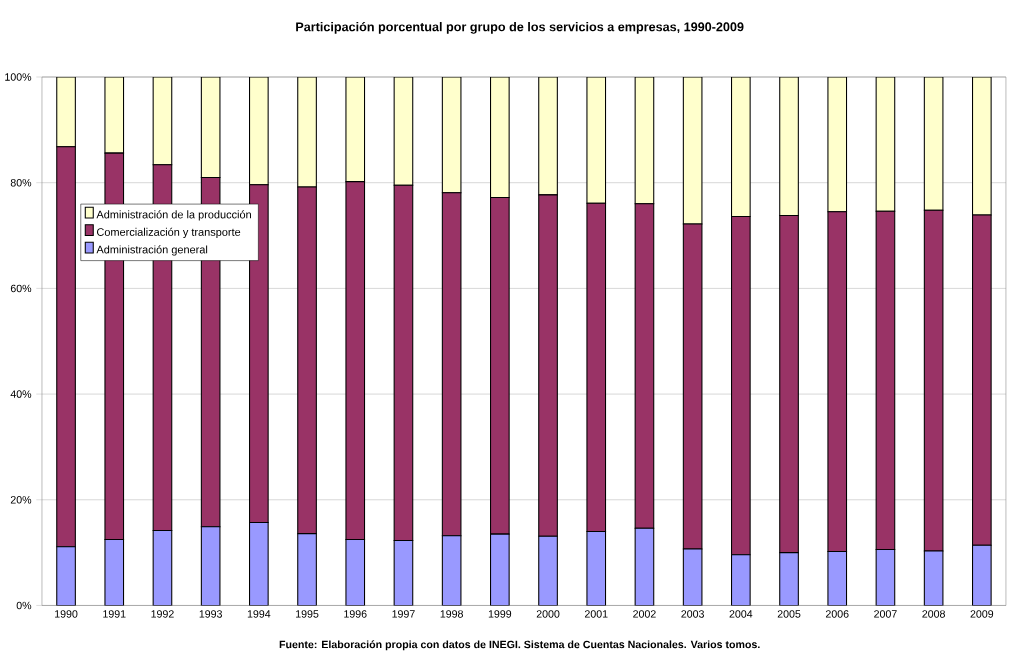 The height and width of the screenshot is (661, 1035). I want to click on x-tick-label: 2007, so click(885, 614).